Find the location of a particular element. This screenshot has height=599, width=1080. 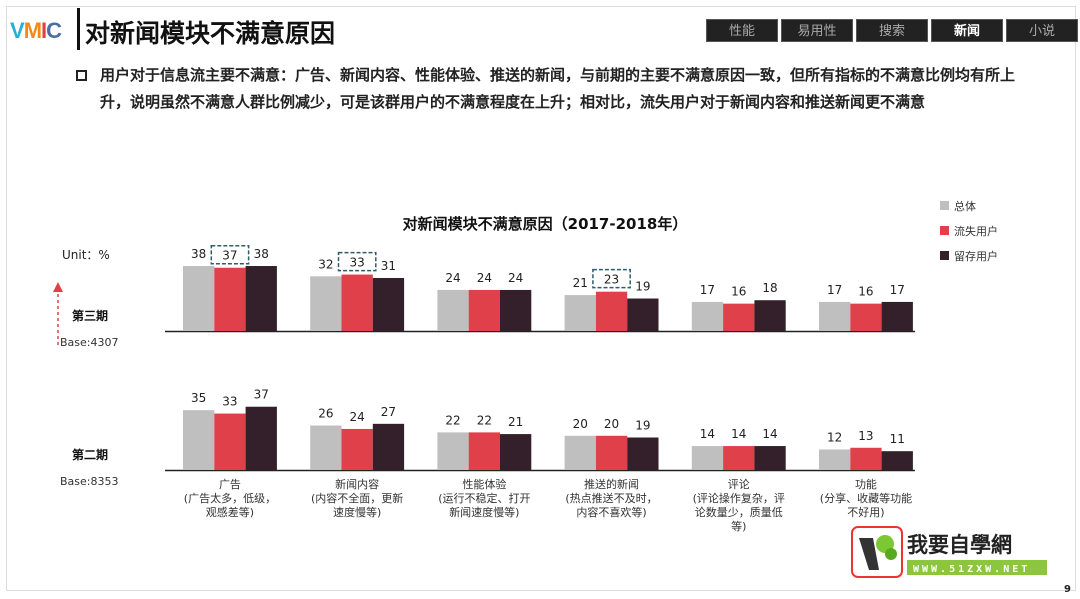

tab-2: 搜索 is located at coordinates (892, 30).